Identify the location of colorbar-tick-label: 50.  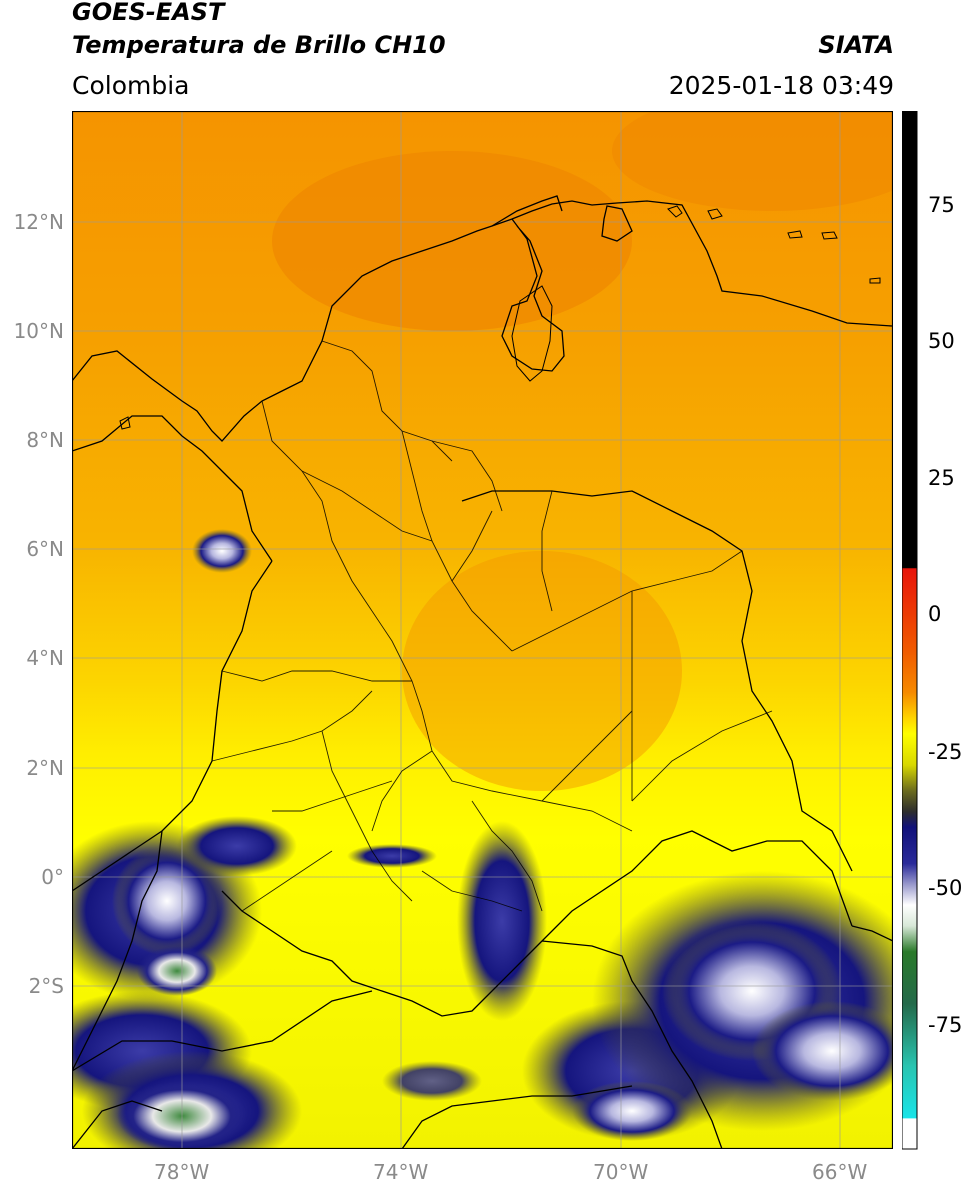
(941, 341).